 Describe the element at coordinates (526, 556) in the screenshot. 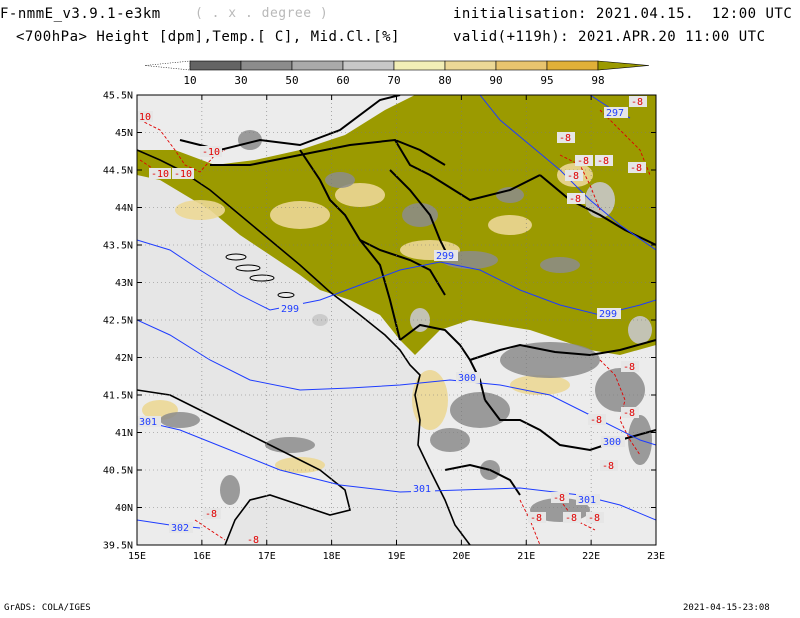

I see `longitude-label: 21E` at that location.